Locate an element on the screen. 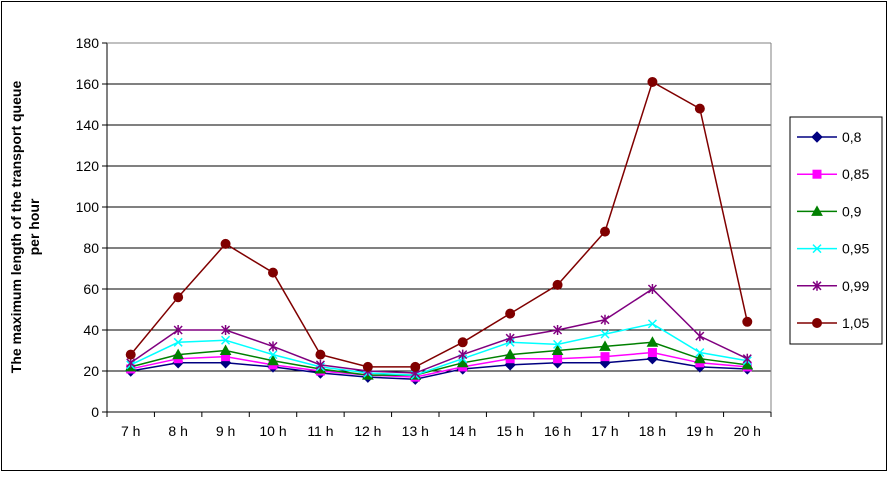 The width and height of the screenshot is (891, 477). y-tick-label: 80 is located at coordinates (91, 248).